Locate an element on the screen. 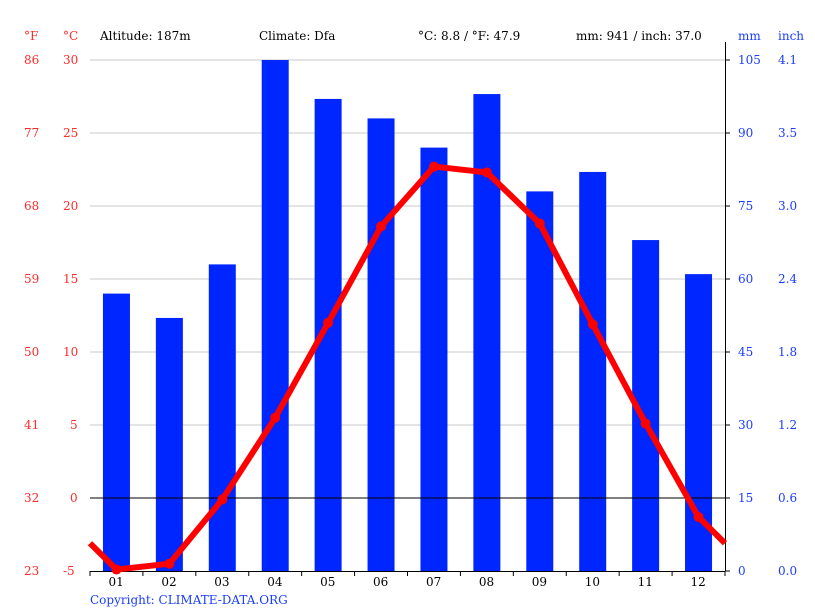 This screenshot has width=815, height=611. c-tick: 20 is located at coordinates (71, 206).